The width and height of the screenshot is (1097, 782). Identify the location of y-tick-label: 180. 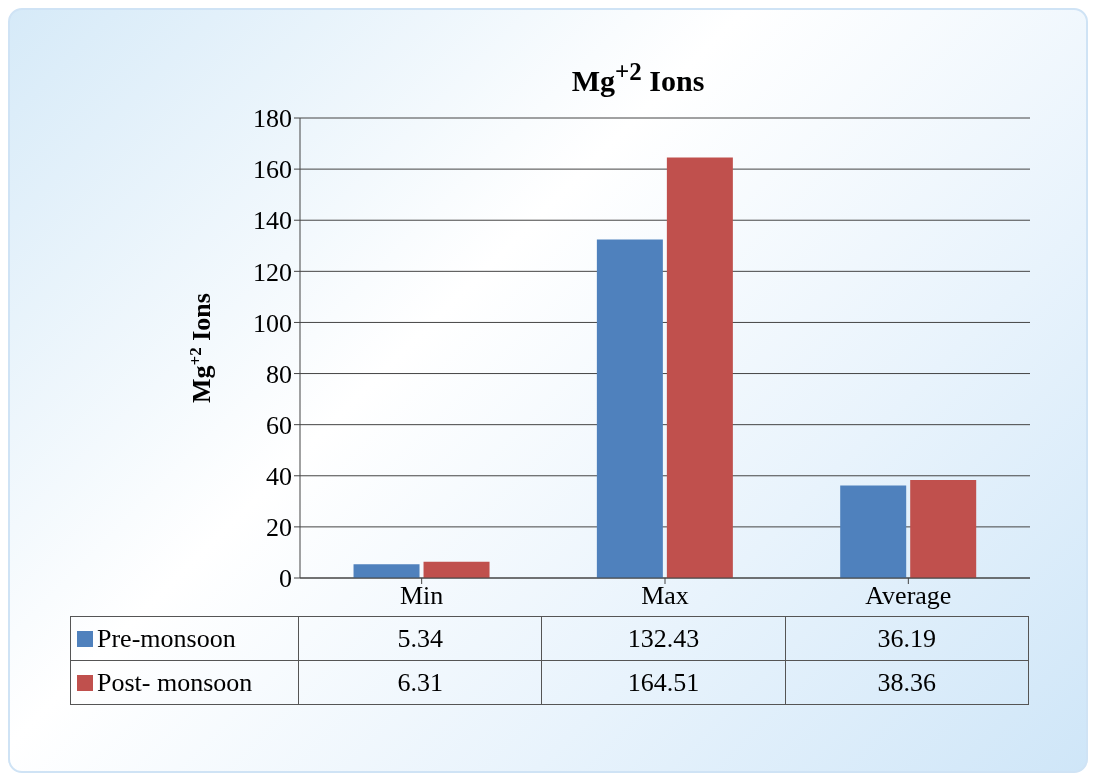
(272, 119).